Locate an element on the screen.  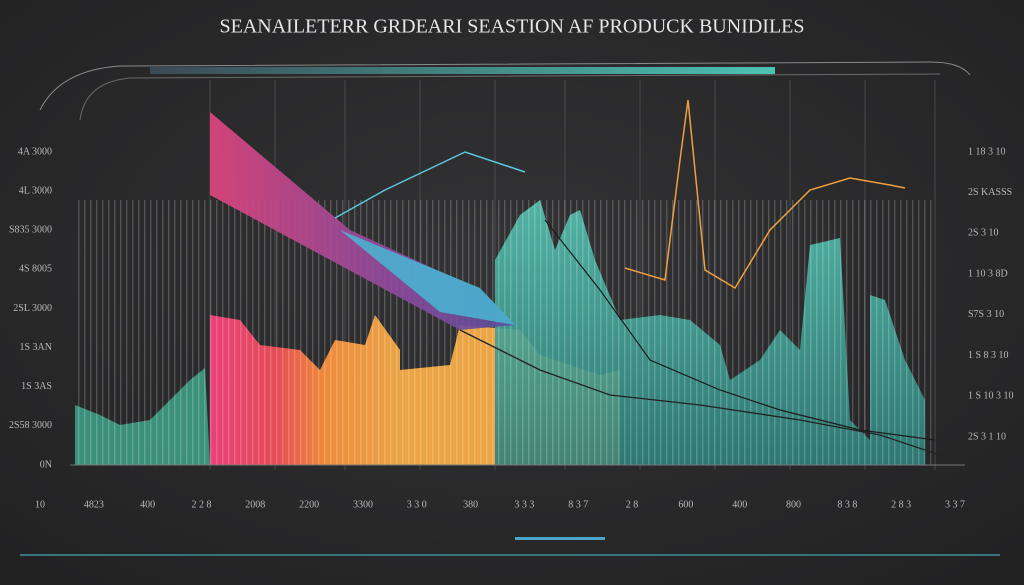
left-label: 1S 3AS is located at coordinates (36, 386).